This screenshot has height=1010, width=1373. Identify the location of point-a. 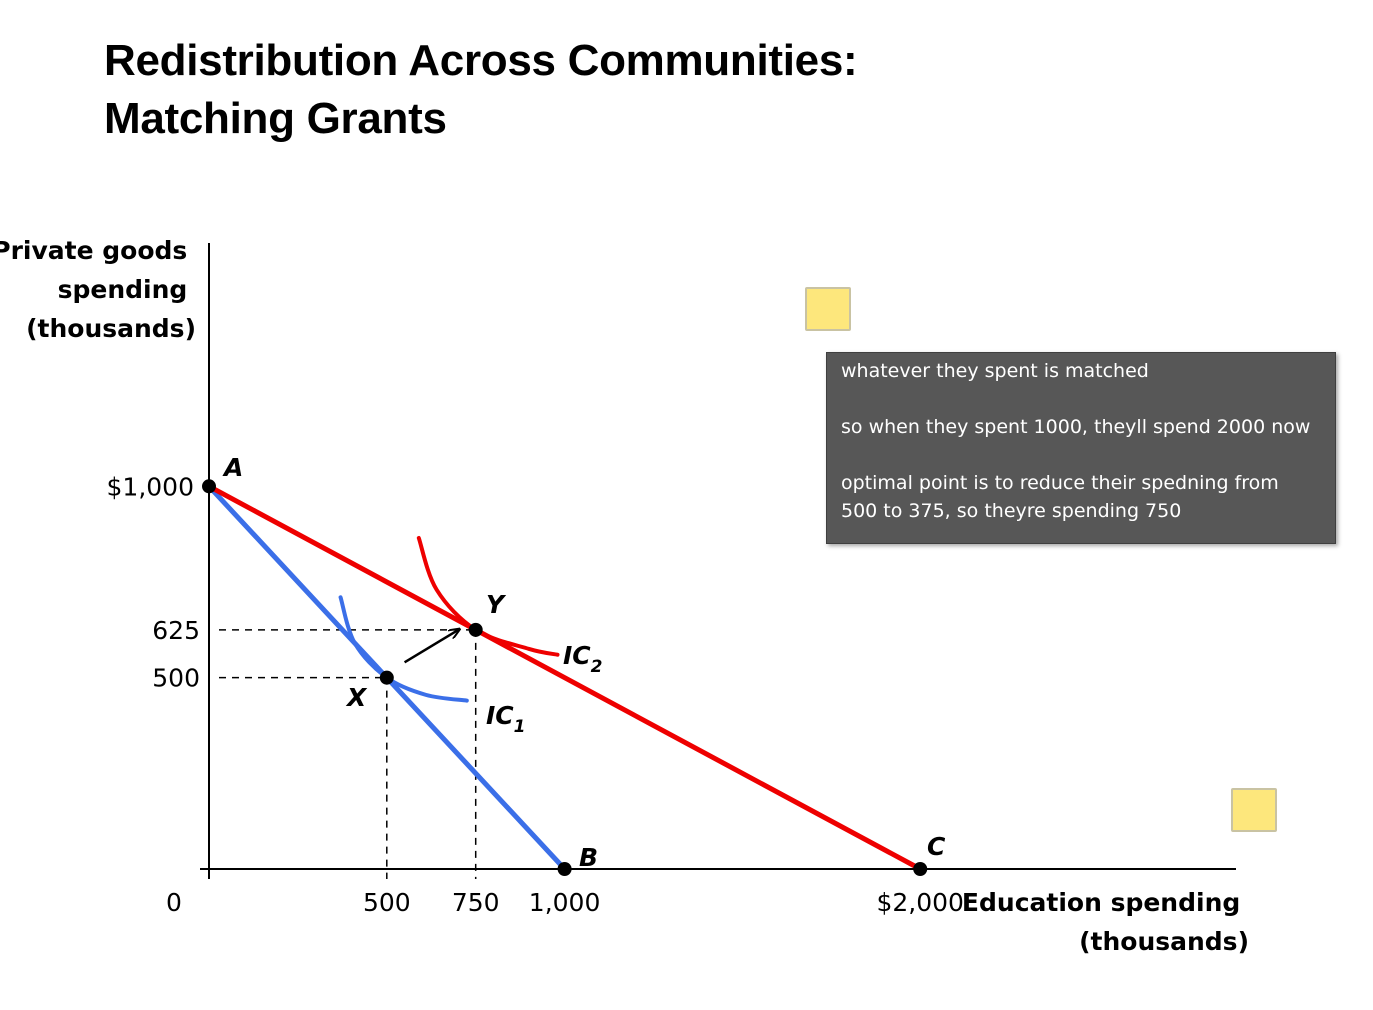
(209, 486).